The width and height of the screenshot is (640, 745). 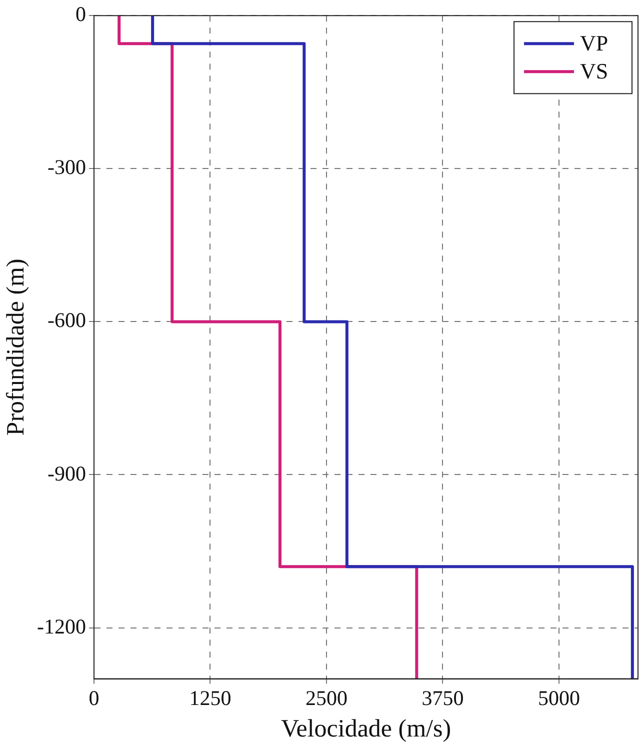 I want to click on y-axis-title: Profundidade (m), so click(x=16, y=347).